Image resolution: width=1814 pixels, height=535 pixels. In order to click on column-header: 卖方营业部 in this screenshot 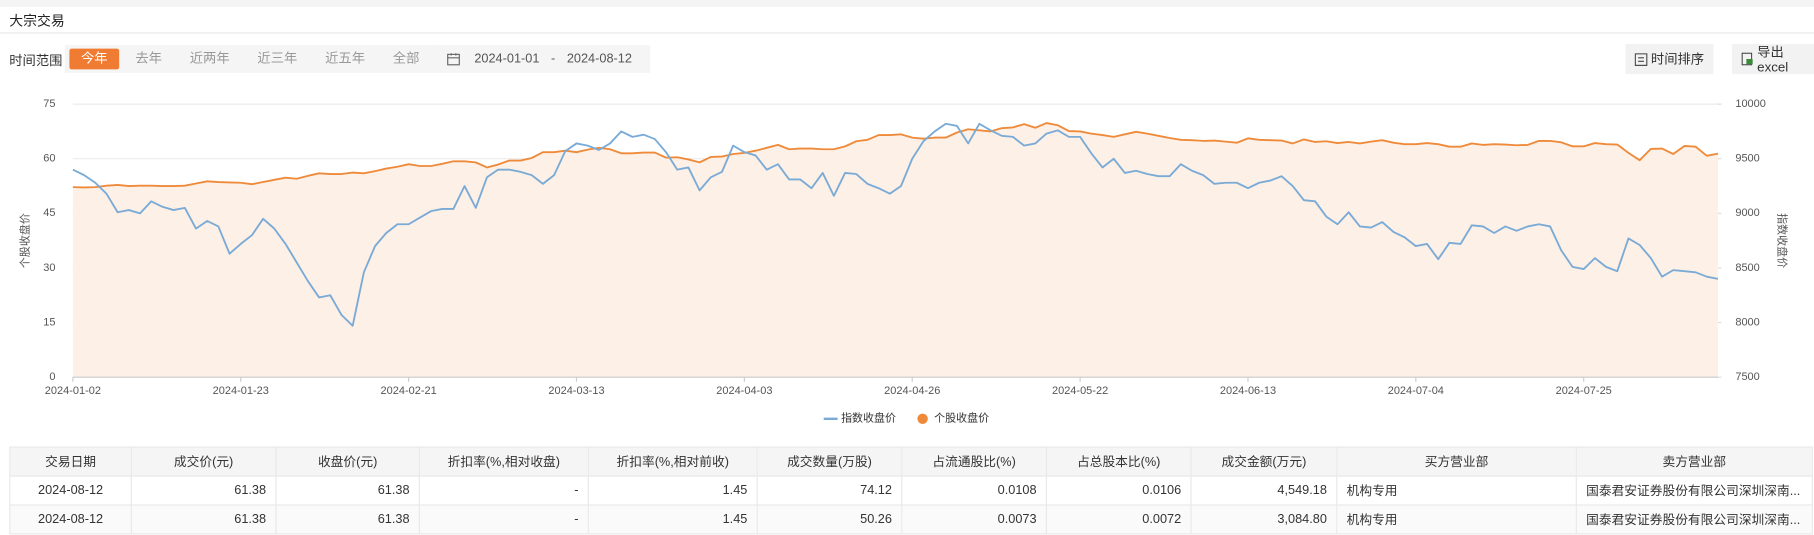, I will do `click(1694, 461)`.